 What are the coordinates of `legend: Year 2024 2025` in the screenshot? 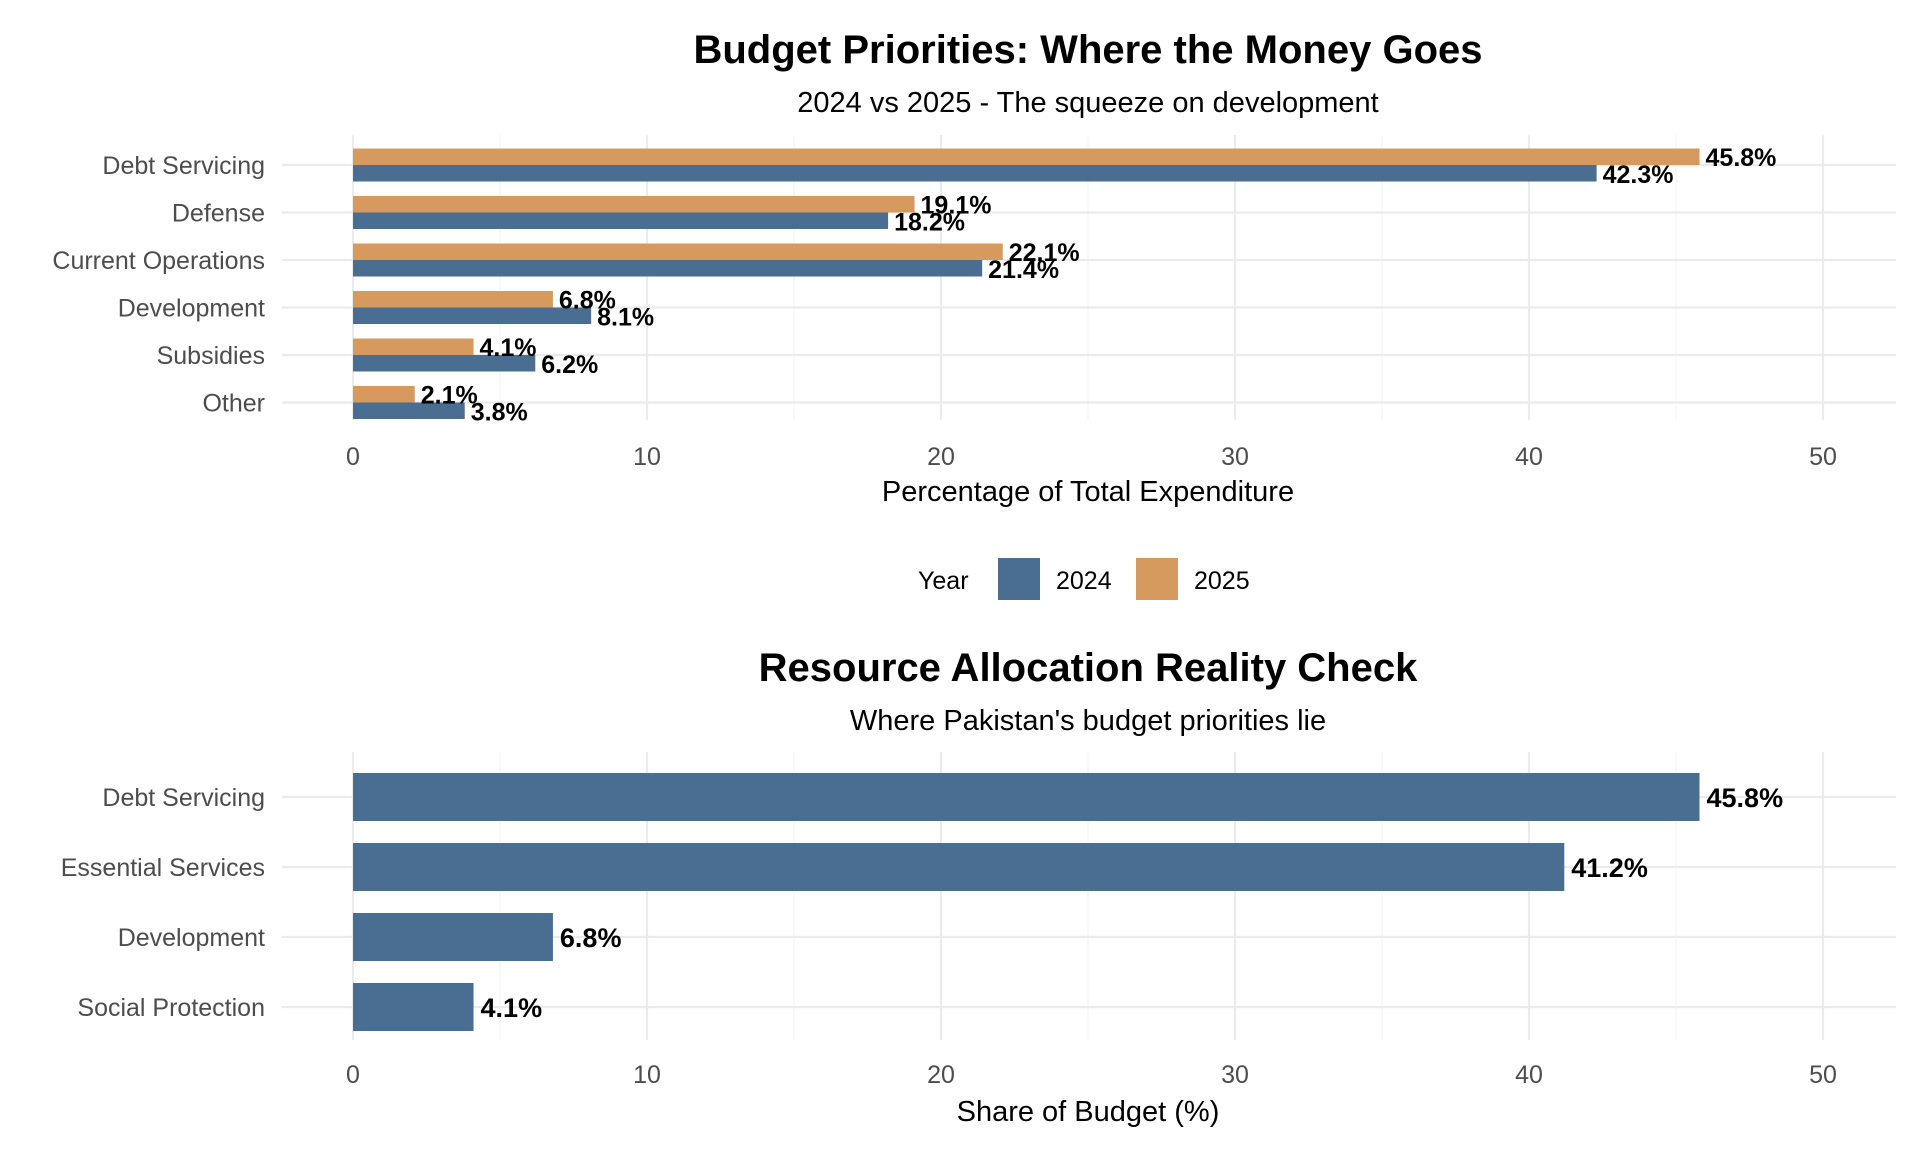 It's located at (1084, 579).